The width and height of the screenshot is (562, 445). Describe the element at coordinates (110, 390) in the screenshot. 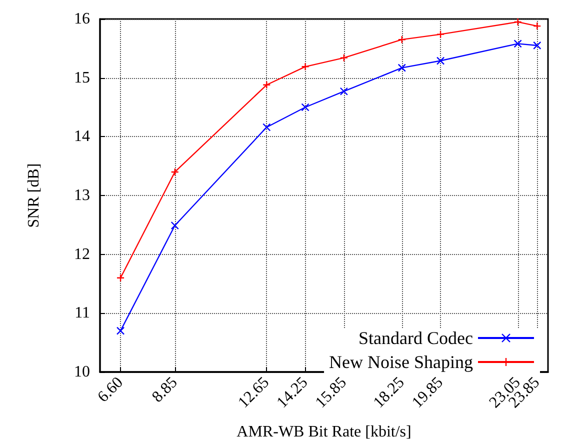

I see `x-tick-label: 6.60` at that location.